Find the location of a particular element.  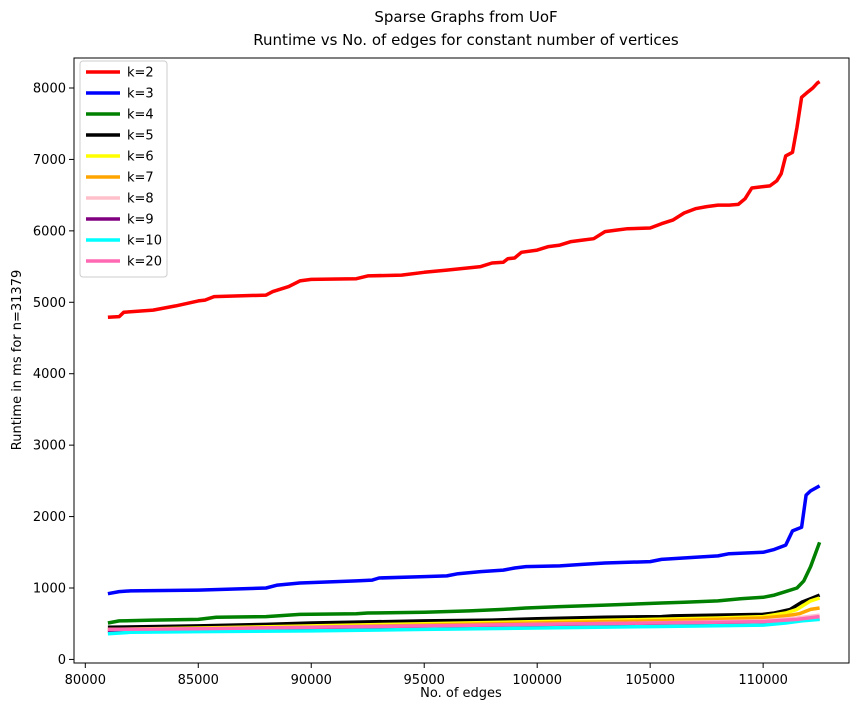

y-tick-label: 2000 is located at coordinates (49, 517).